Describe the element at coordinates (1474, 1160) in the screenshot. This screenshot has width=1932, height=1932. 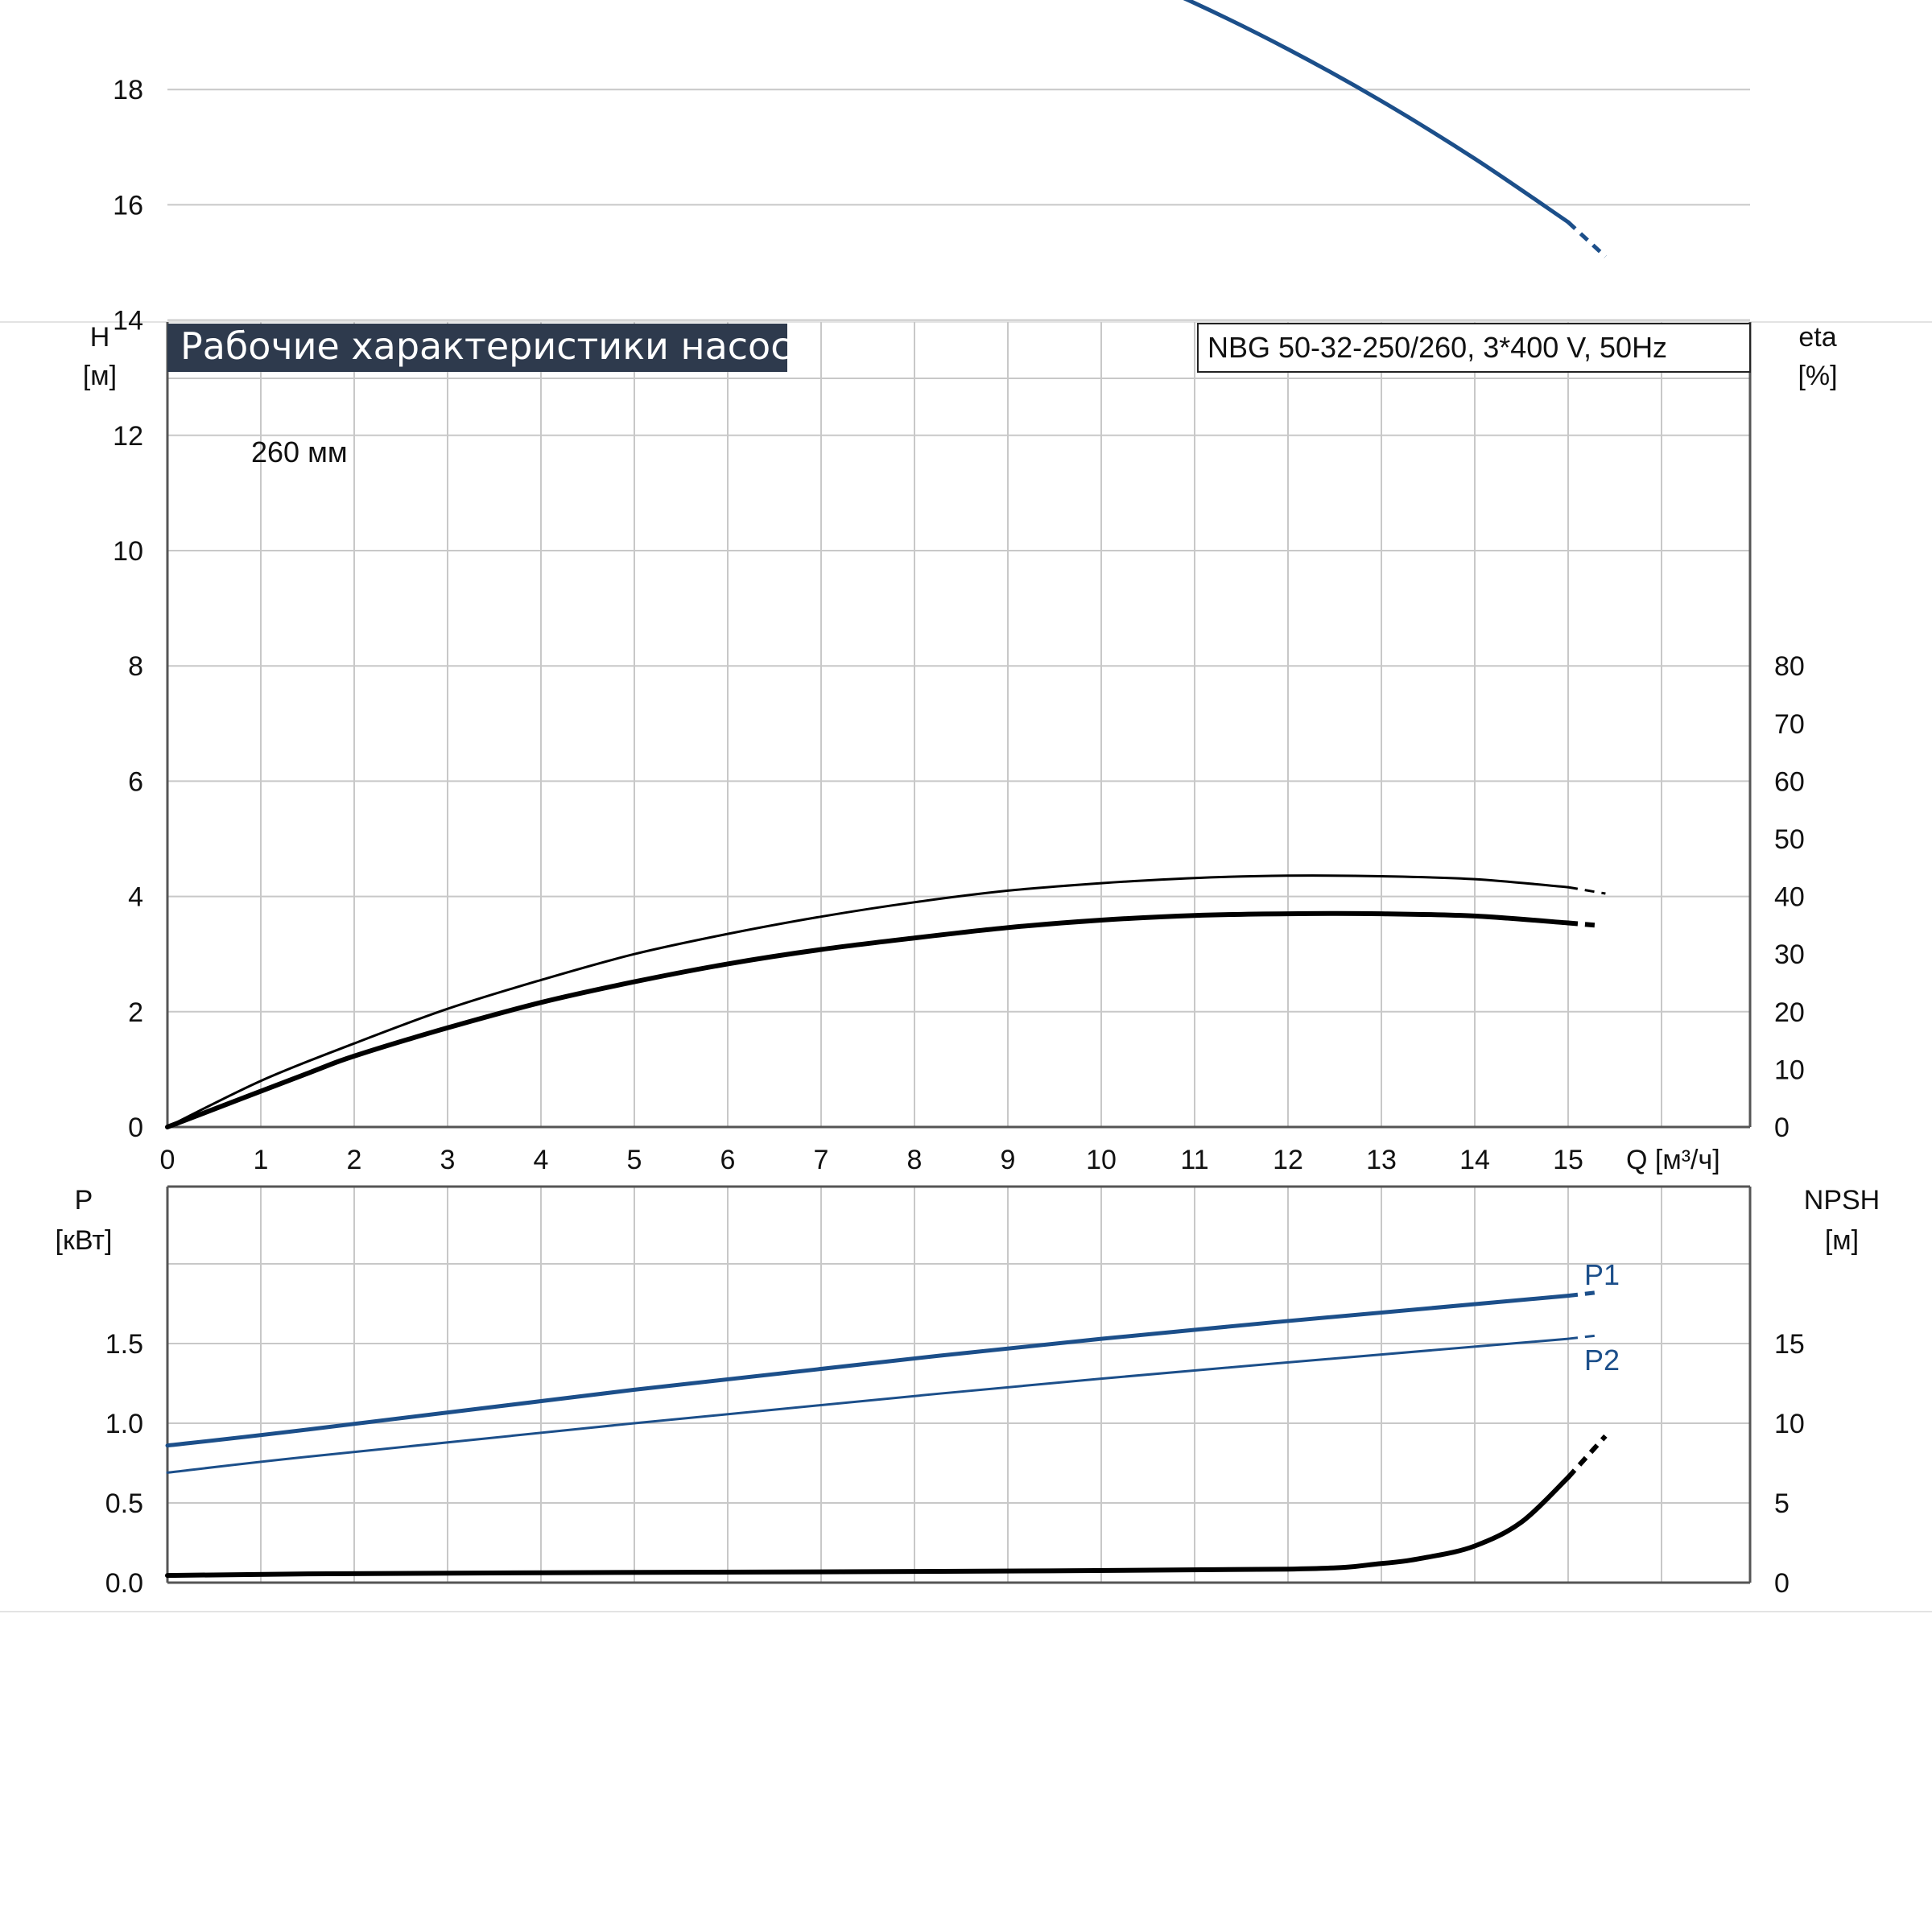
I see `x-tick-label: 14` at that location.